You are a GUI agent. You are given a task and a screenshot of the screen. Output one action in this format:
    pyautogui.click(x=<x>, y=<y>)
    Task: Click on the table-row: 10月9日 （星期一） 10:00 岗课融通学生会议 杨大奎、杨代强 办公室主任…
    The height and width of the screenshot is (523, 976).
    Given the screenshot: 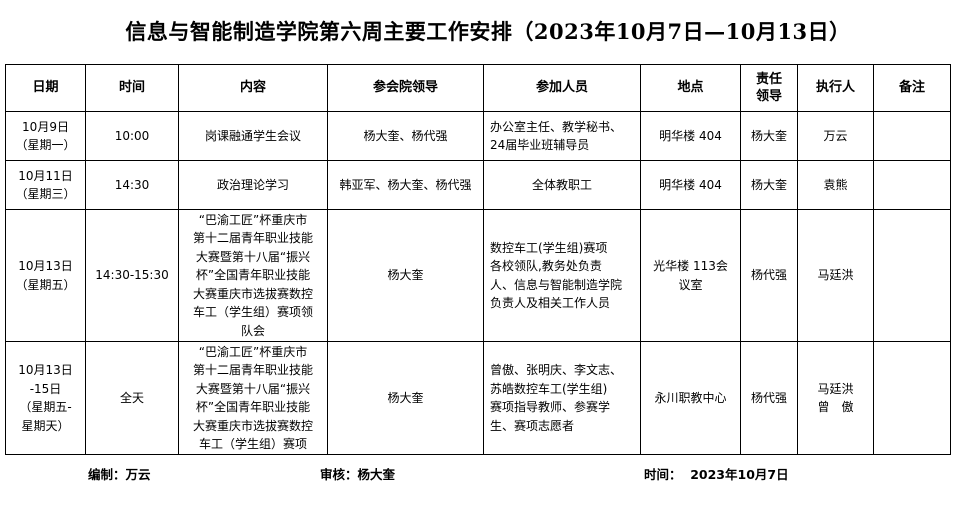 What is the action you would take?
    pyautogui.click(x=478, y=136)
    